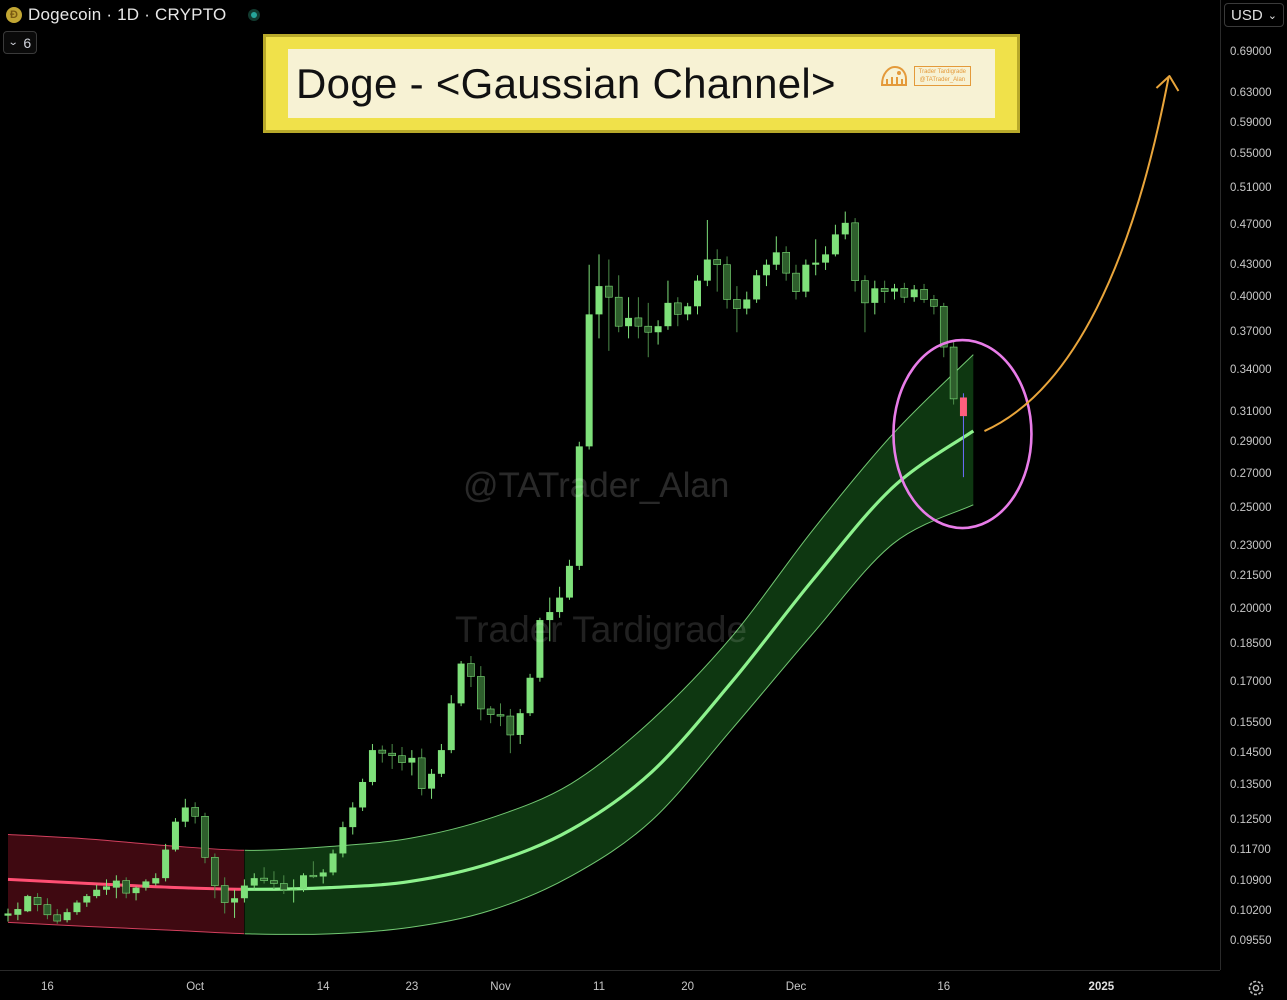 This screenshot has width=1287, height=1000. Describe the element at coordinates (14, 15) in the screenshot. I see `dogecoin-logo-icon: Ð` at that location.